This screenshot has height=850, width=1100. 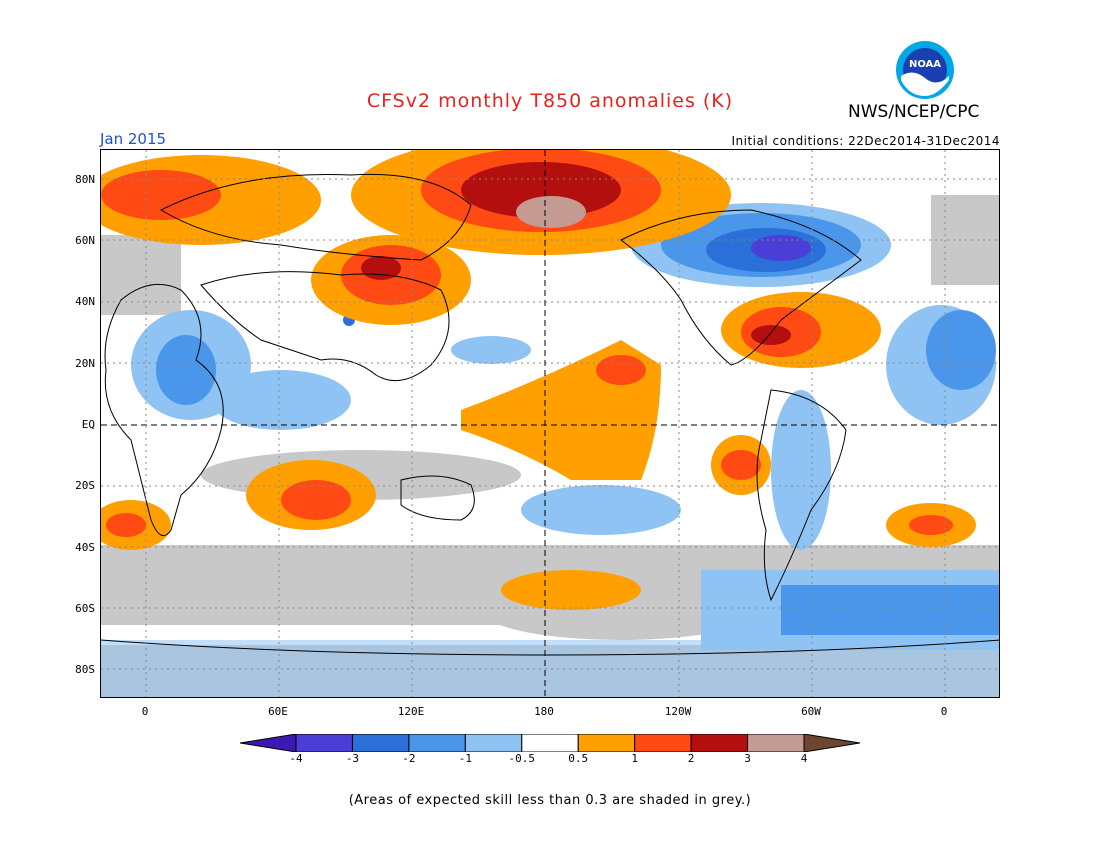 What do you see at coordinates (85, 608) in the screenshot?
I see `lat-label-60s: 60S` at bounding box center [85, 608].